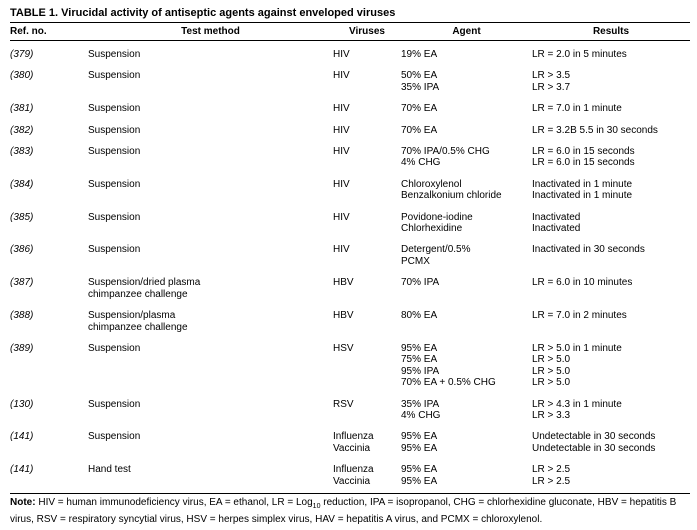 The image size is (697, 530). I want to click on ref-no-cell: (382), so click(49, 135).